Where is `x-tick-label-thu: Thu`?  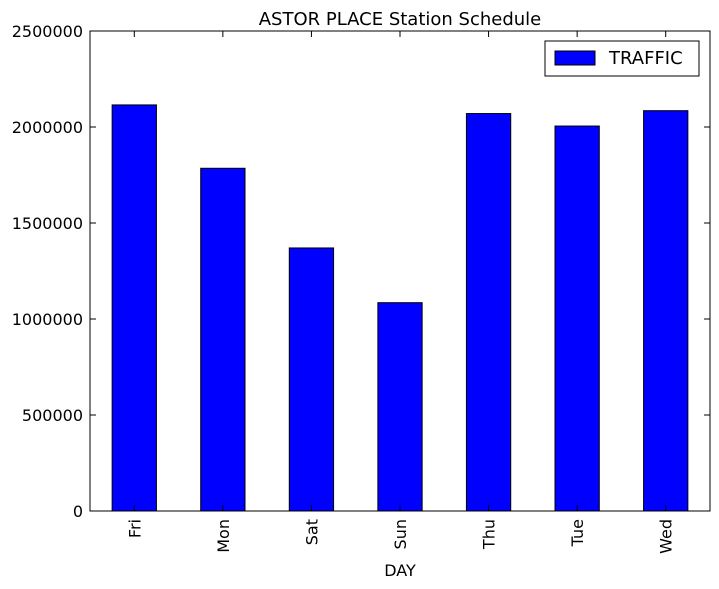 x-tick-label-thu: Thu is located at coordinates (489, 534).